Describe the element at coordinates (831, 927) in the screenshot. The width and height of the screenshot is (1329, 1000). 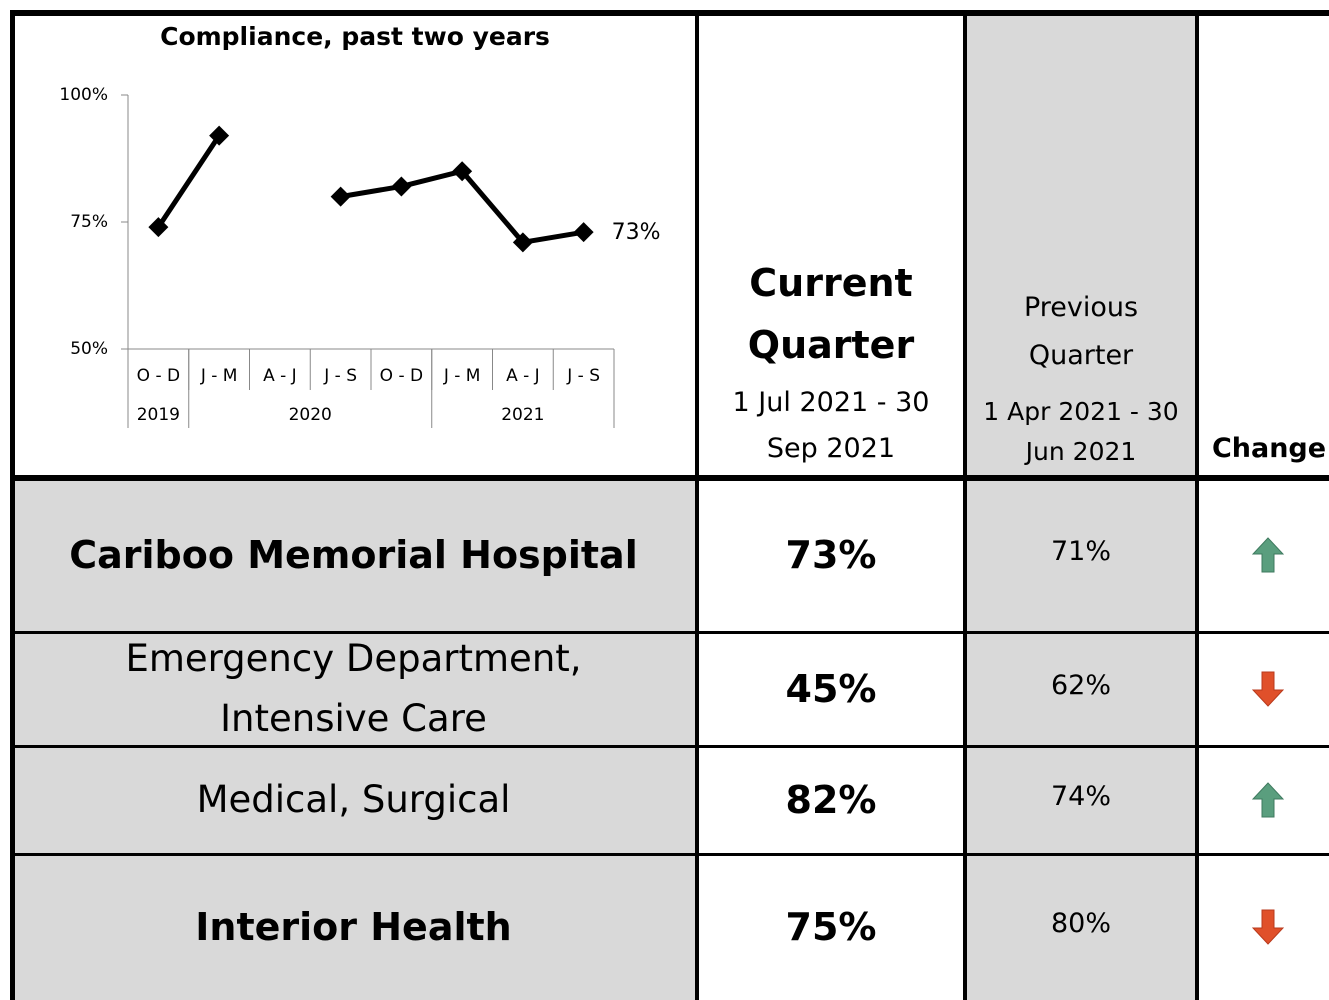
I see `current-value: 75%` at that location.